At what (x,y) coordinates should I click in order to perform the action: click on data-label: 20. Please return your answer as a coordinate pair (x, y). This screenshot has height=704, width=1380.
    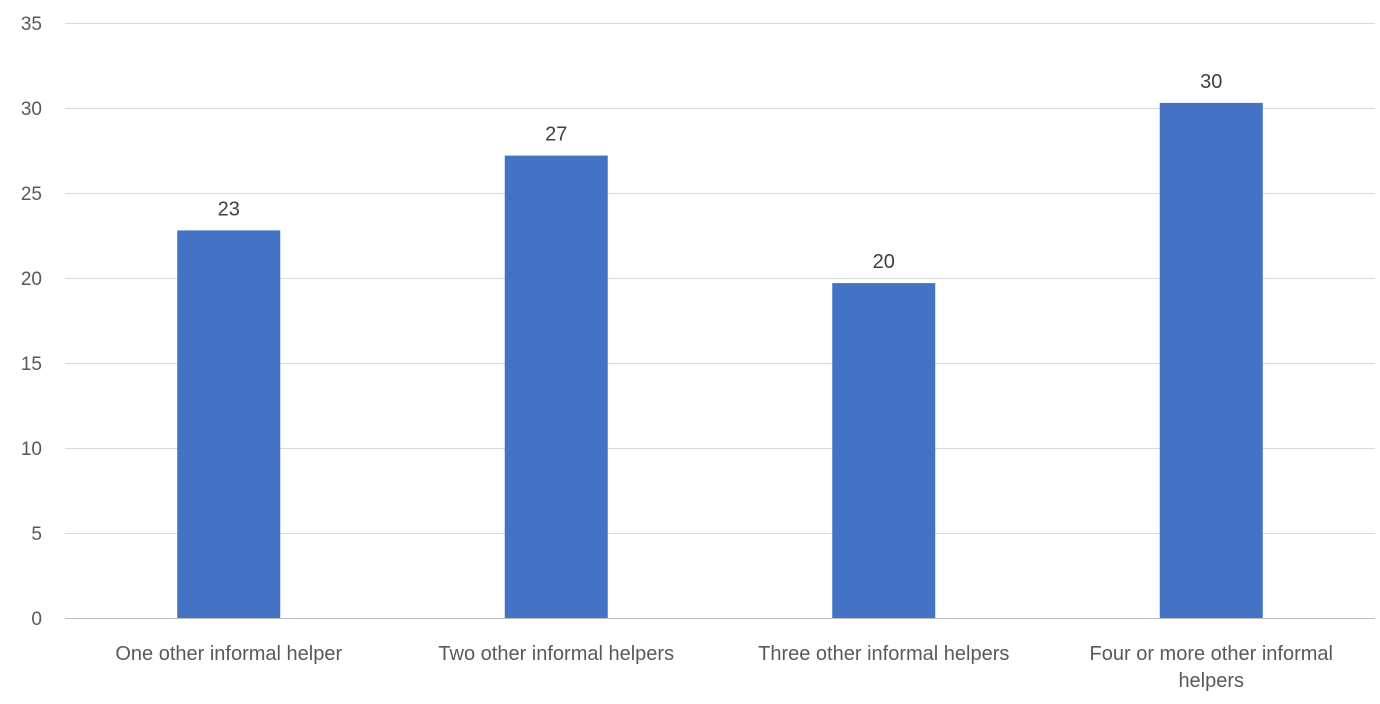
    Looking at the image, I should click on (884, 262).